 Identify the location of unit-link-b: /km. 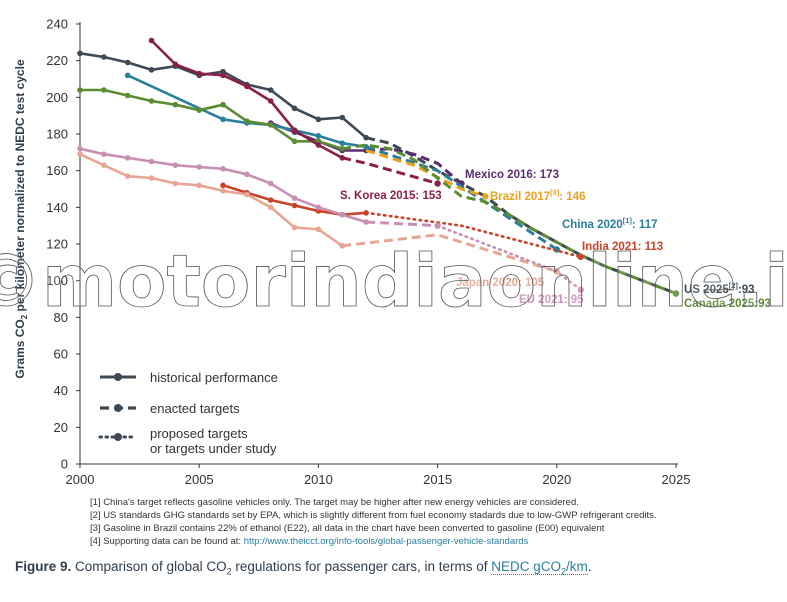
(577, 566).